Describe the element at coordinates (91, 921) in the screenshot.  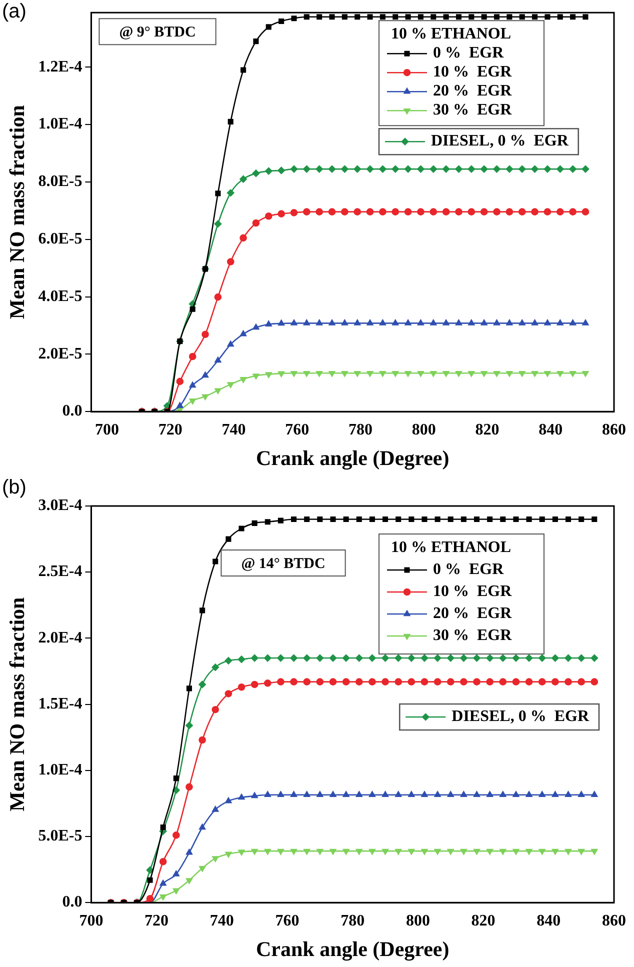
I see `x-tick-label: 700` at that location.